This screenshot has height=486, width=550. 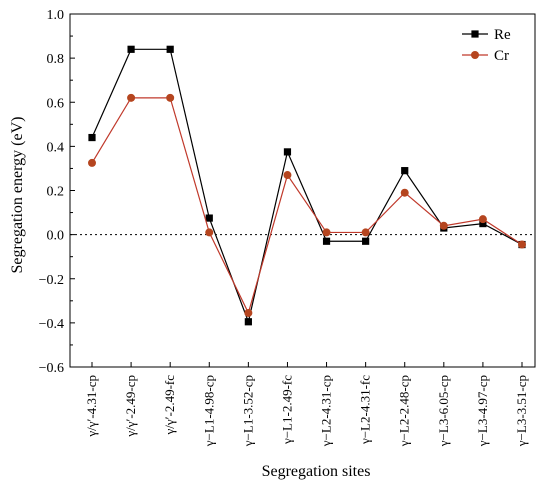 I want to click on y-tick-label: 0.8, so click(x=56, y=59).